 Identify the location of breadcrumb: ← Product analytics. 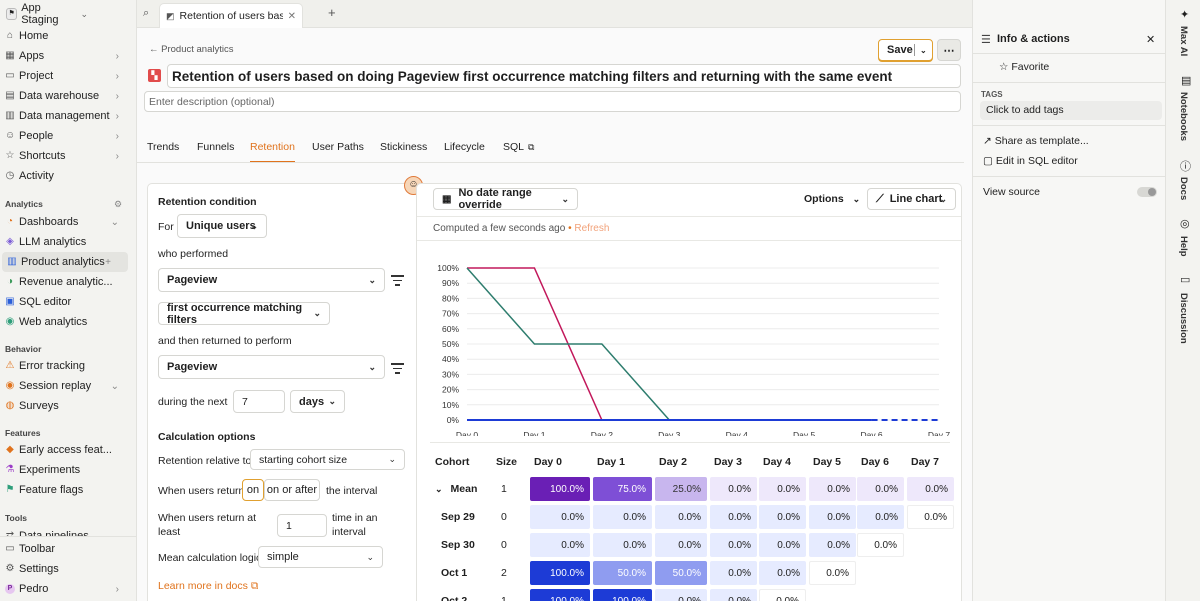
(191, 49).